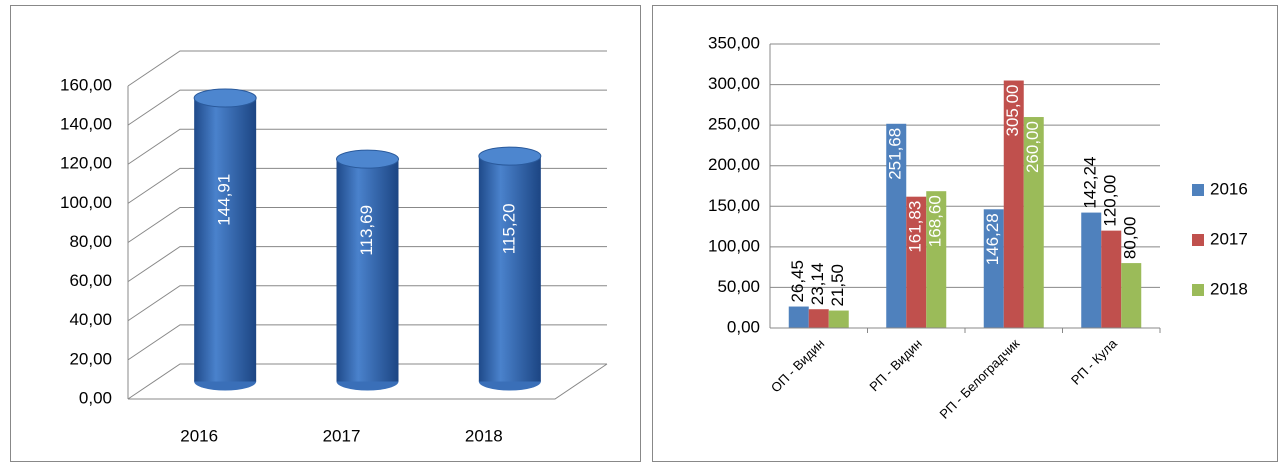  Describe the element at coordinates (86, 163) in the screenshot. I see `y-tick-label: 120,00` at that location.